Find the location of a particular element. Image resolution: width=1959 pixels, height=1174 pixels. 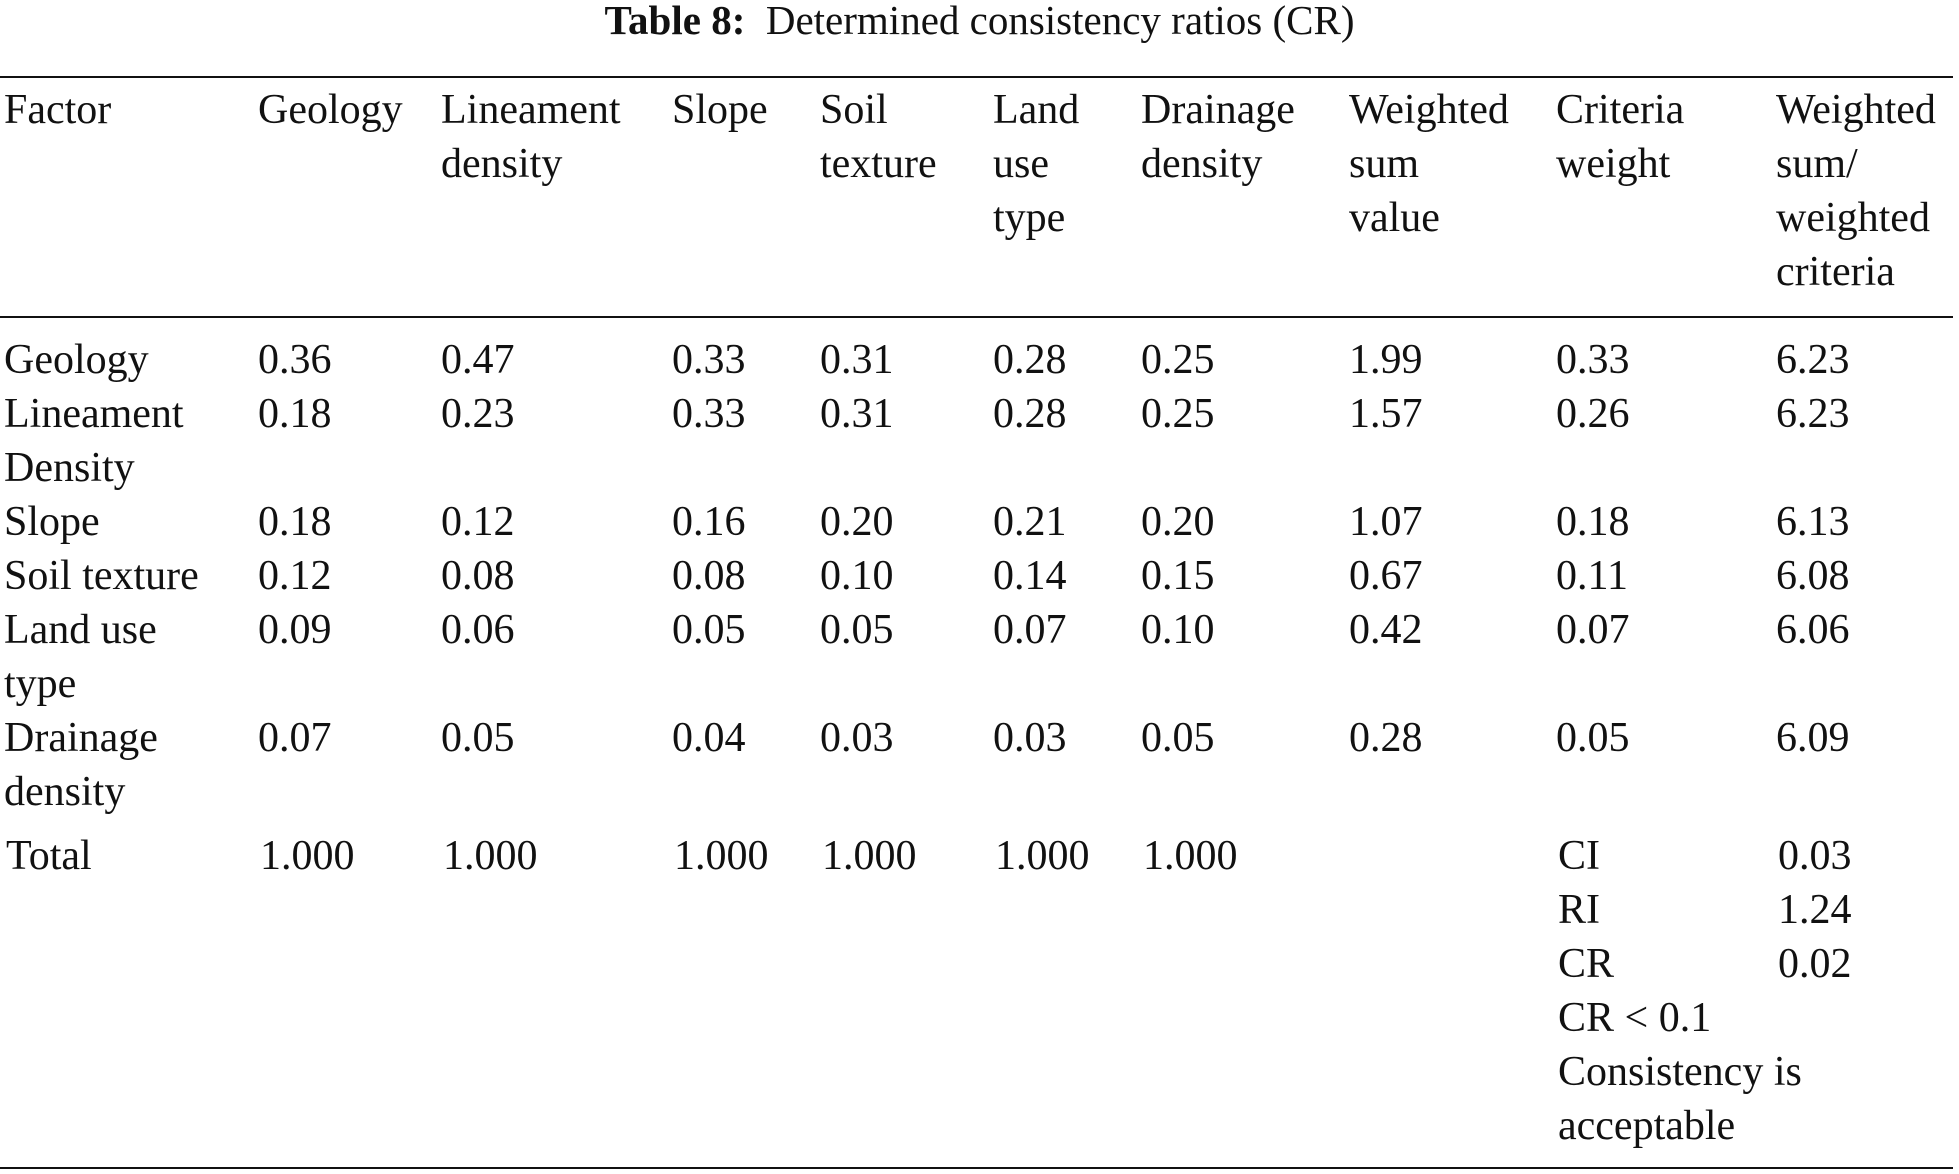

table-cell: 1.57 is located at coordinates (1386, 414).